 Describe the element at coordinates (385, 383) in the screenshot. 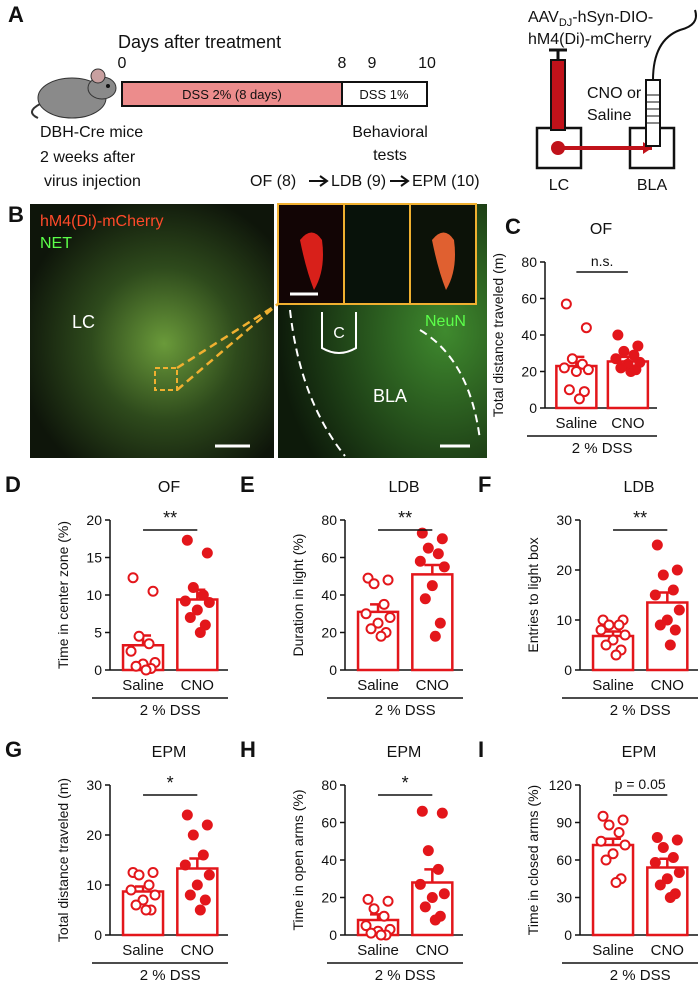

I see `boundary` at that location.